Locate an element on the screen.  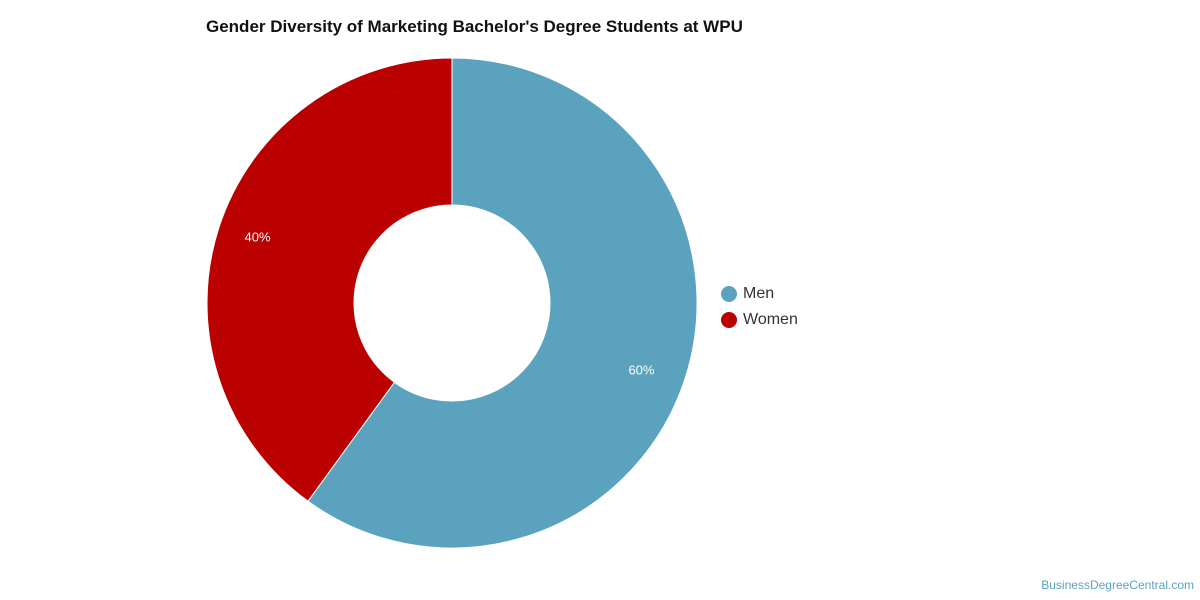
credit-link: BusinessDegreeCentral.com is located at coordinates (1117, 585).